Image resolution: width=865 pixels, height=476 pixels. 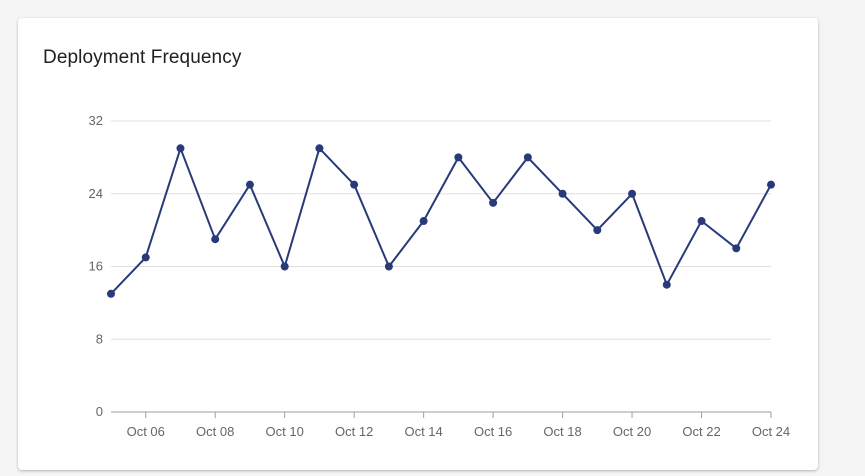 I want to click on x-tick-label: Oct 06, so click(x=146, y=431).